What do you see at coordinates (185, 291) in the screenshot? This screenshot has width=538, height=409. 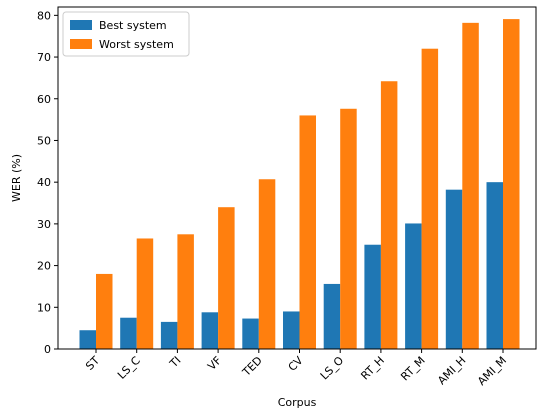 I see `worst-bar-ti` at bounding box center [185, 291].